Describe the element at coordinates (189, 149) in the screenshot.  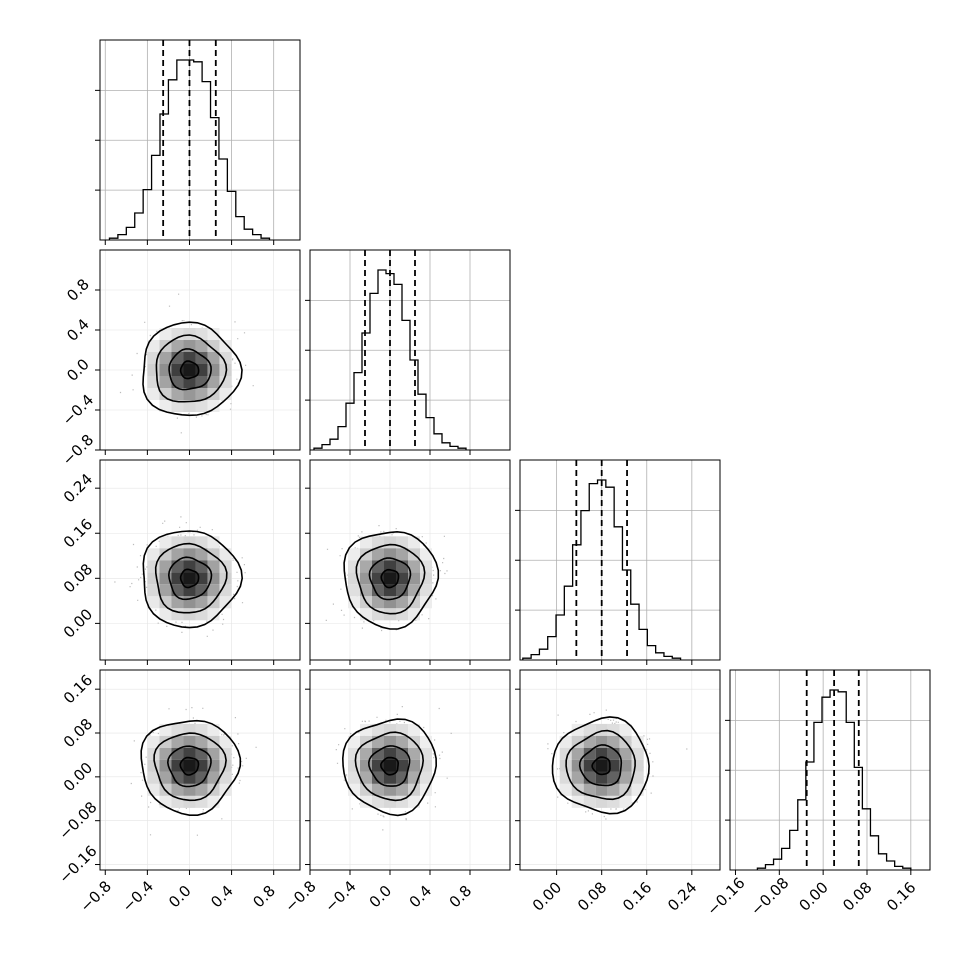
I see `hist-step` at that location.